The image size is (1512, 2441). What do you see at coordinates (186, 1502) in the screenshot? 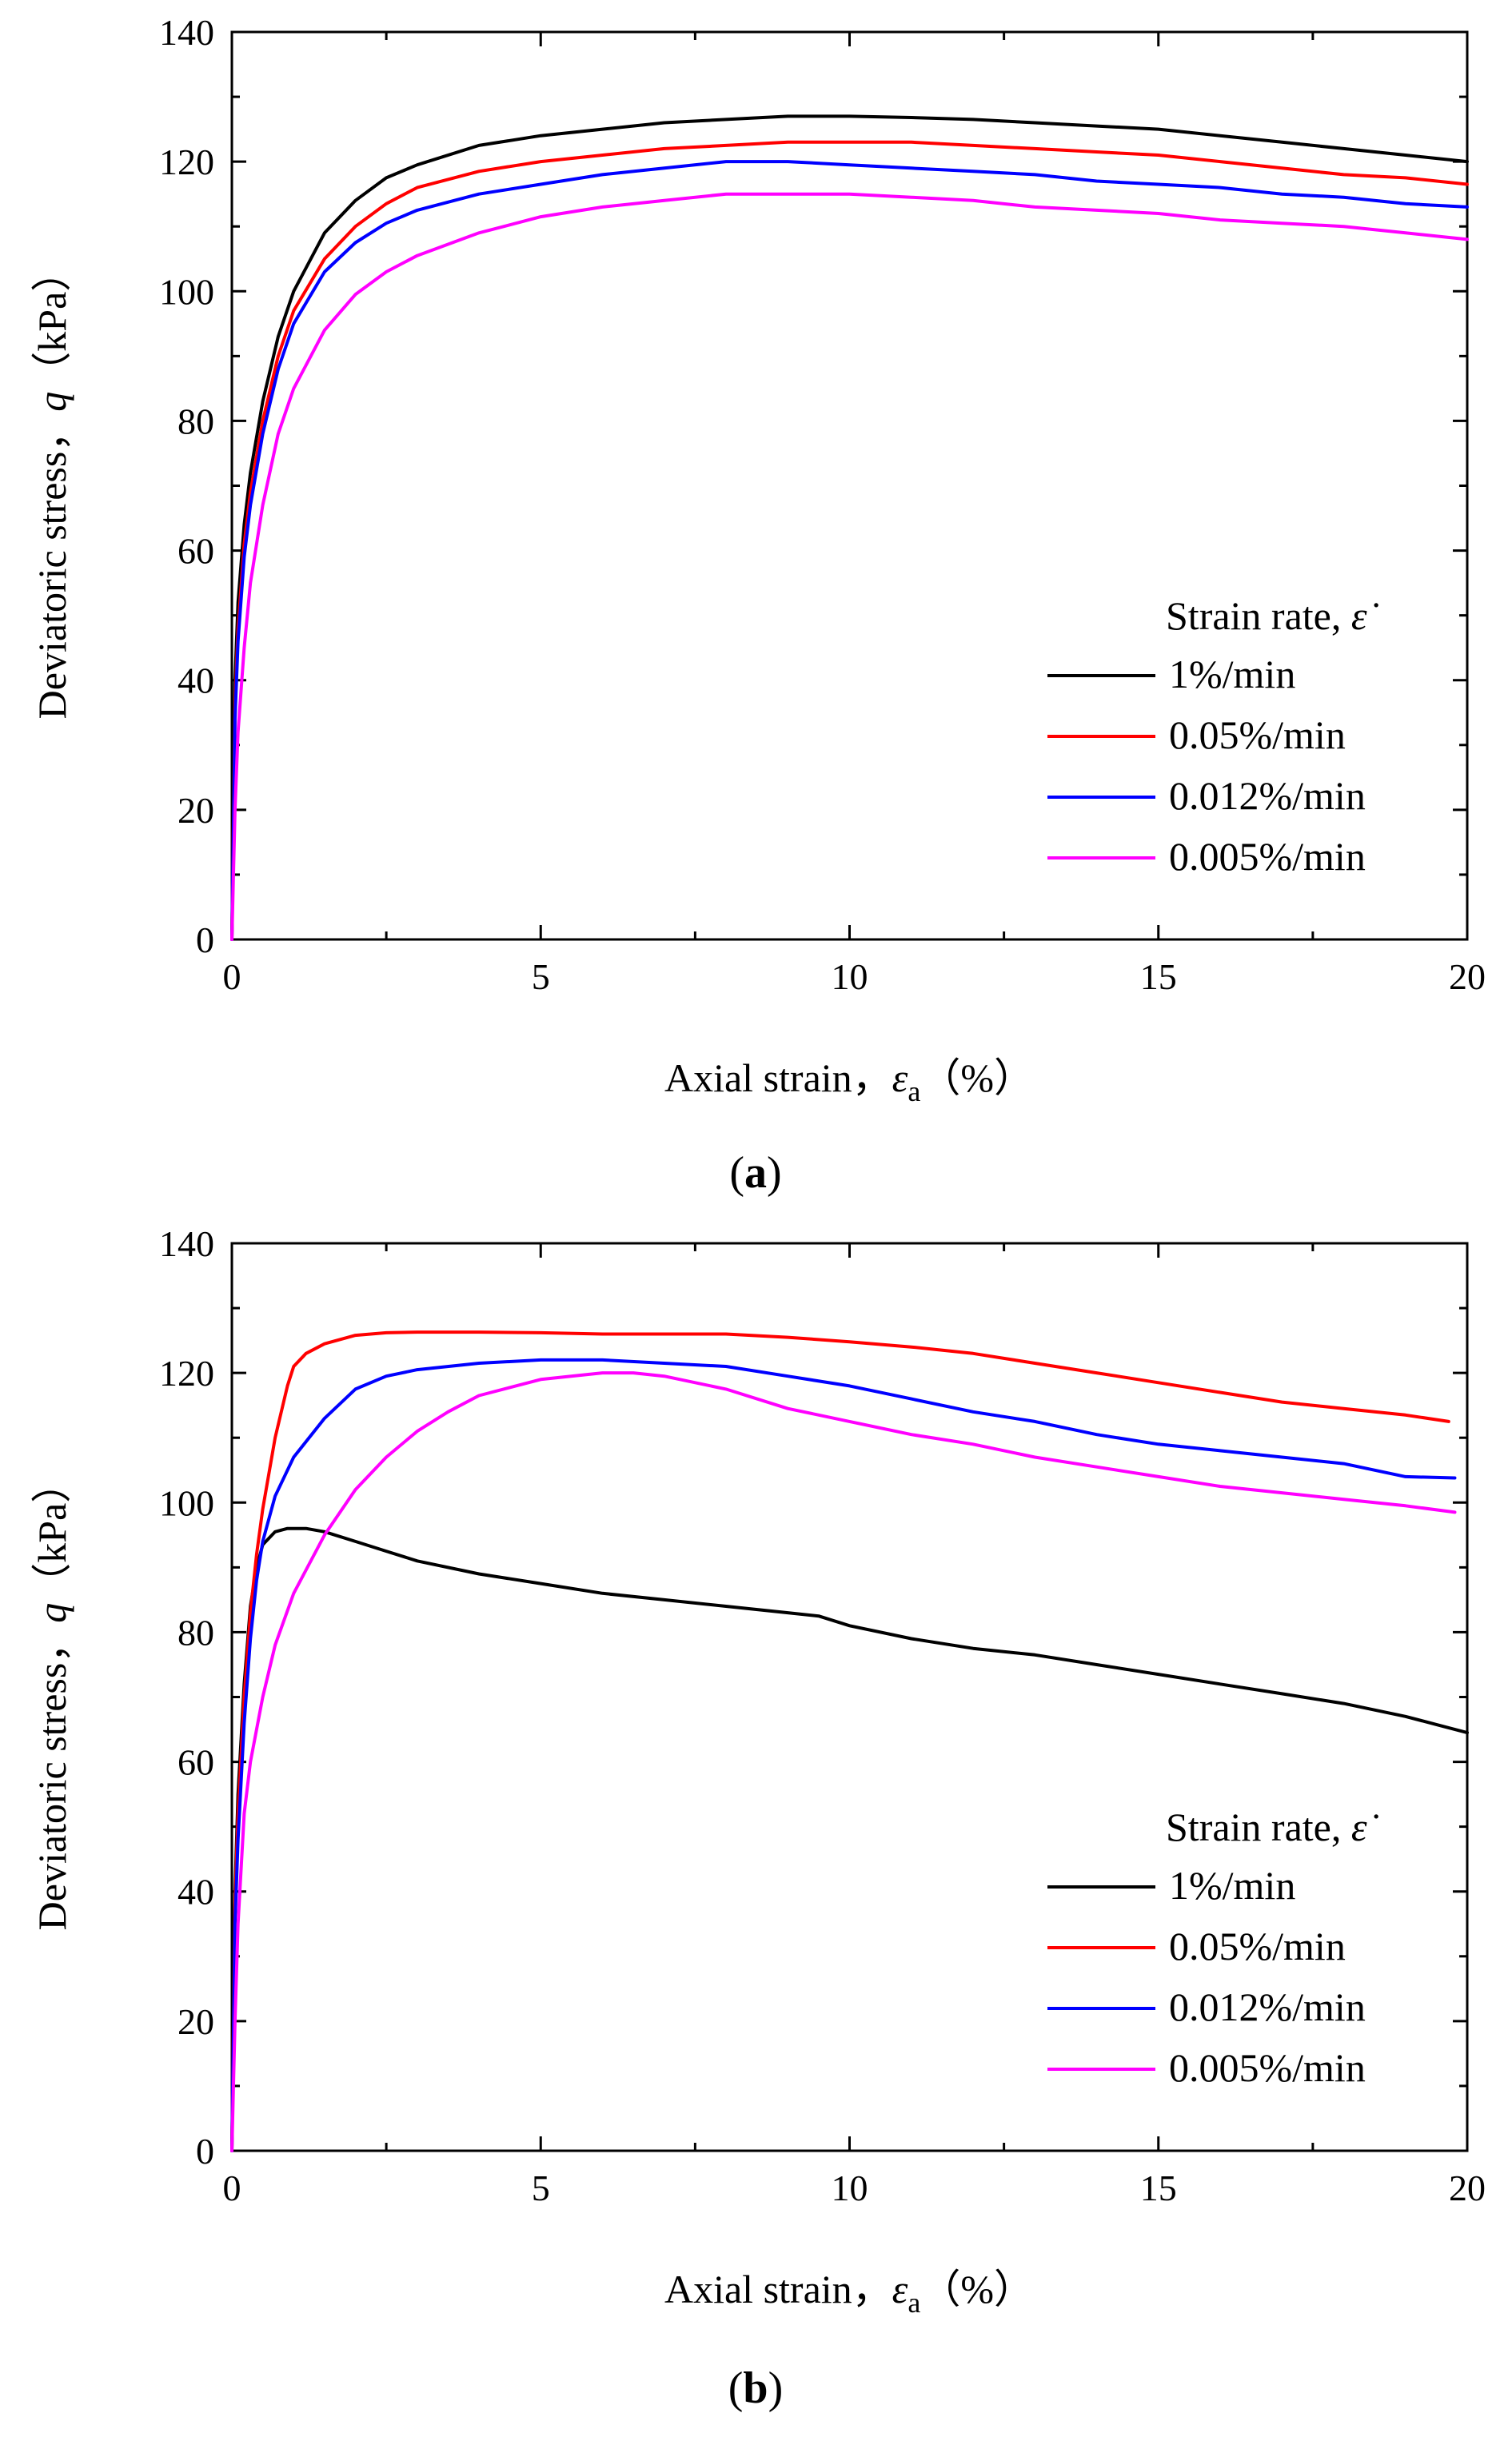
I see `y-tick-label-b: 100` at bounding box center [186, 1502].